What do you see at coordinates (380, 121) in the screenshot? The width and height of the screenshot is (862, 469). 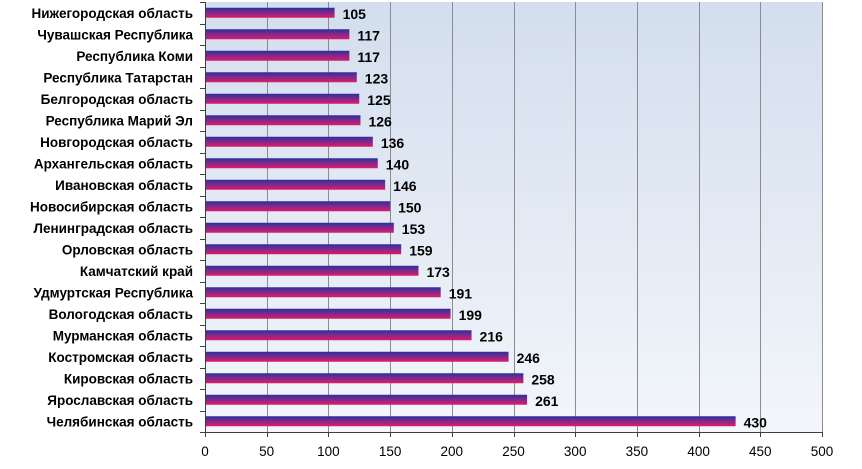 I see `data-label: 126` at bounding box center [380, 121].